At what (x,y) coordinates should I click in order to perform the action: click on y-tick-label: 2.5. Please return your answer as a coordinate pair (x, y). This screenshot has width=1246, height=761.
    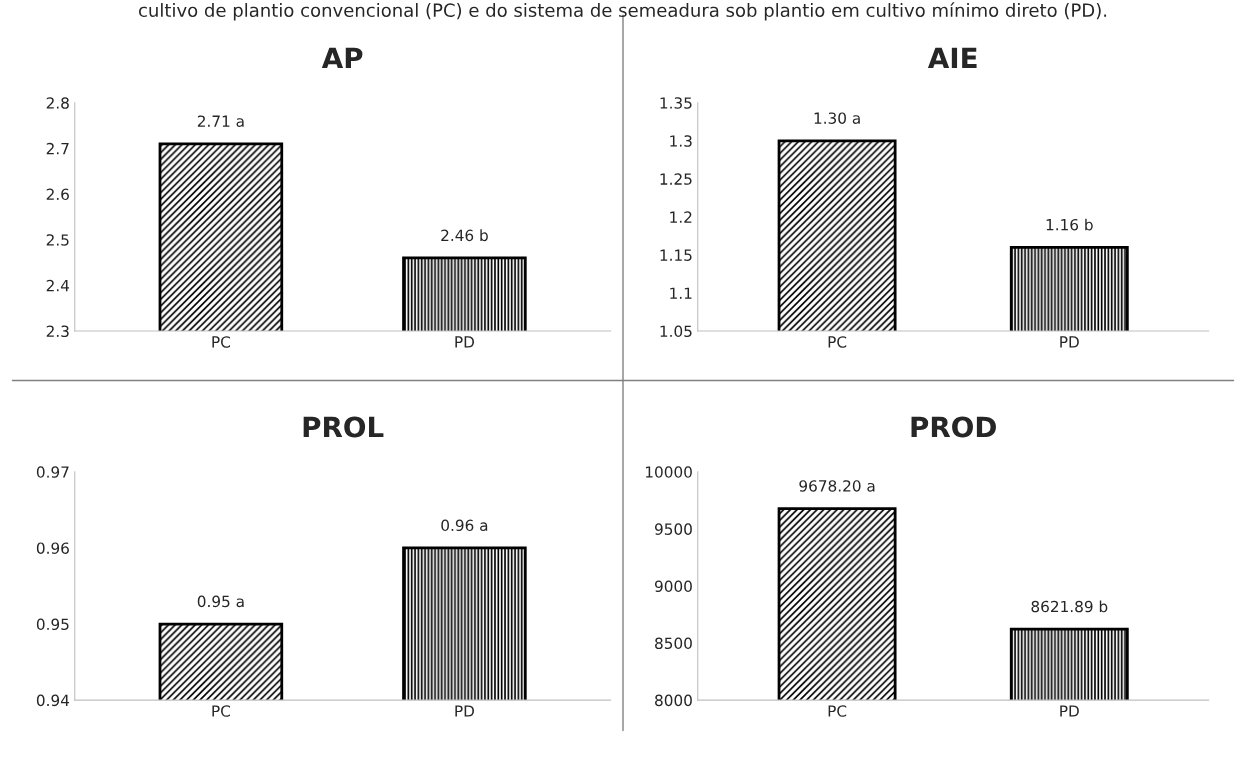
    Looking at the image, I should click on (57, 240).